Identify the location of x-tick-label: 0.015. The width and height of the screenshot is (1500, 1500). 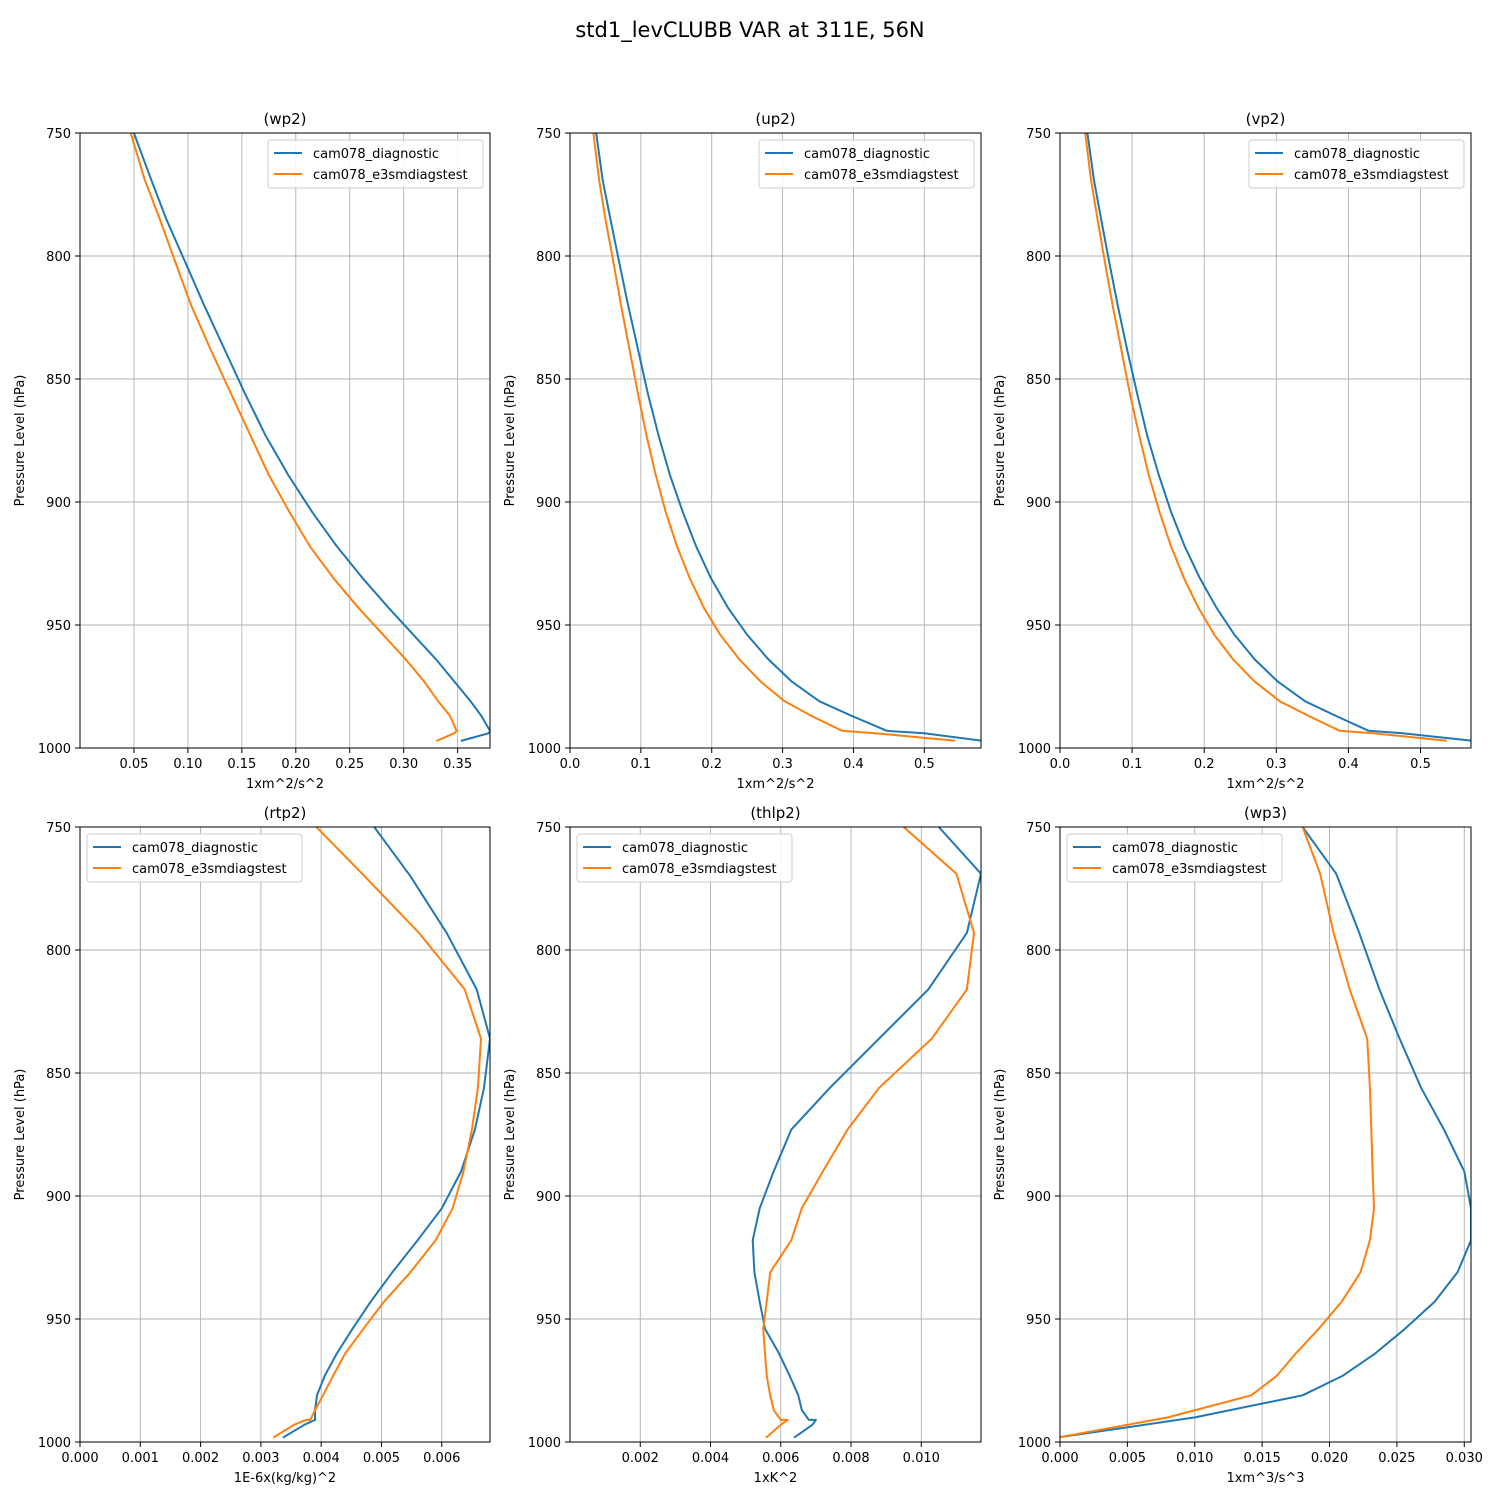
(1262, 1458).